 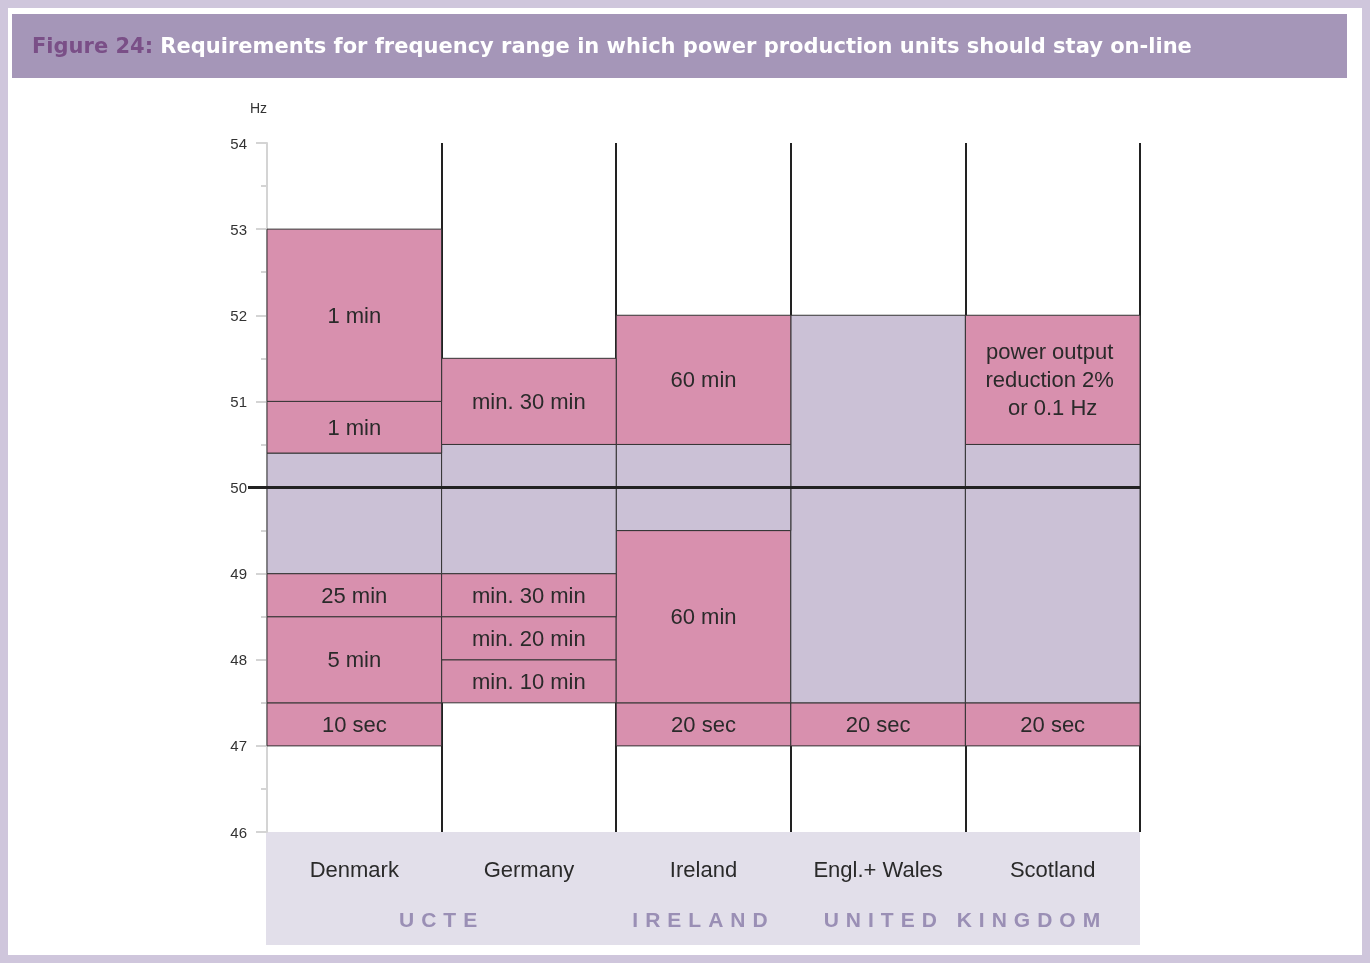 I want to click on y-tick-label: 52, so click(x=238, y=315).